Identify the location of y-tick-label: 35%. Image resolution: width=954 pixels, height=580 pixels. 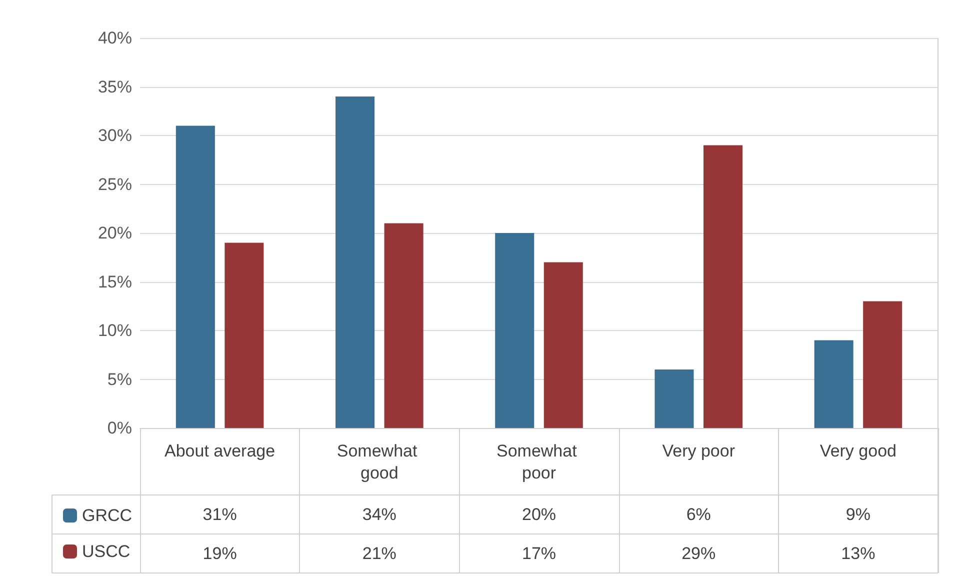
(115, 86).